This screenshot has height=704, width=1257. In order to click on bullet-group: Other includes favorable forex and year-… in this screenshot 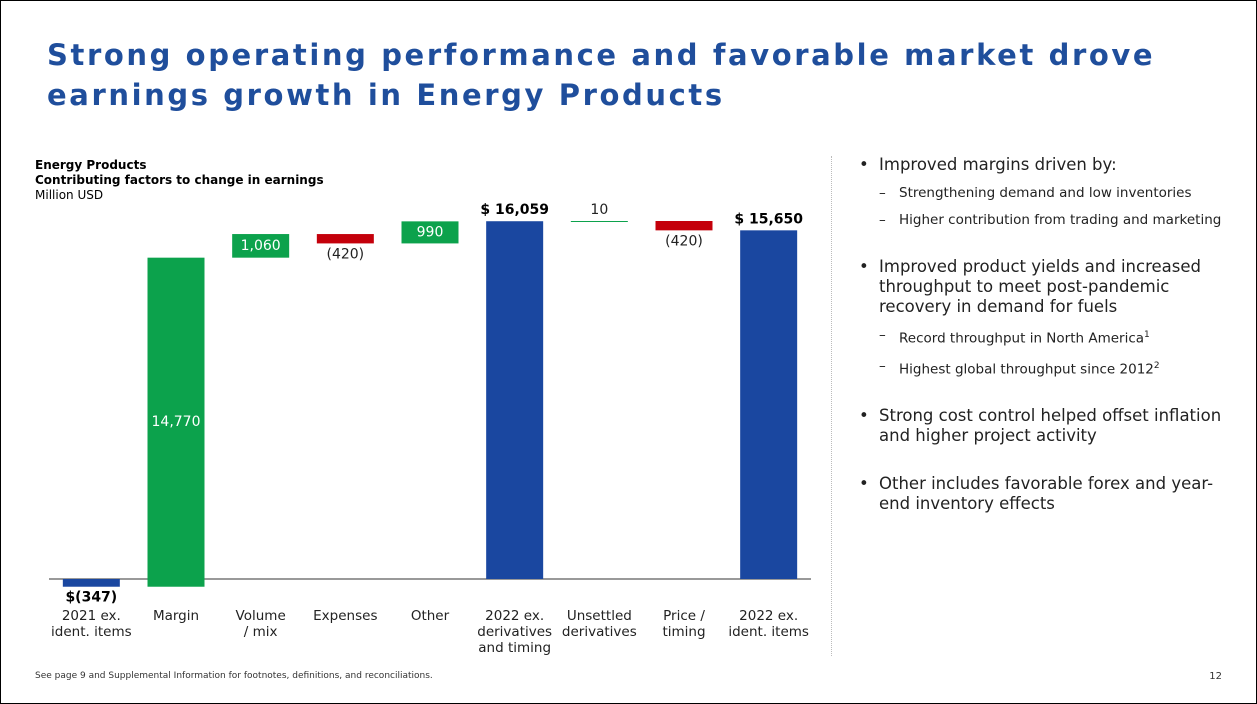, I will do `click(1046, 494)`.